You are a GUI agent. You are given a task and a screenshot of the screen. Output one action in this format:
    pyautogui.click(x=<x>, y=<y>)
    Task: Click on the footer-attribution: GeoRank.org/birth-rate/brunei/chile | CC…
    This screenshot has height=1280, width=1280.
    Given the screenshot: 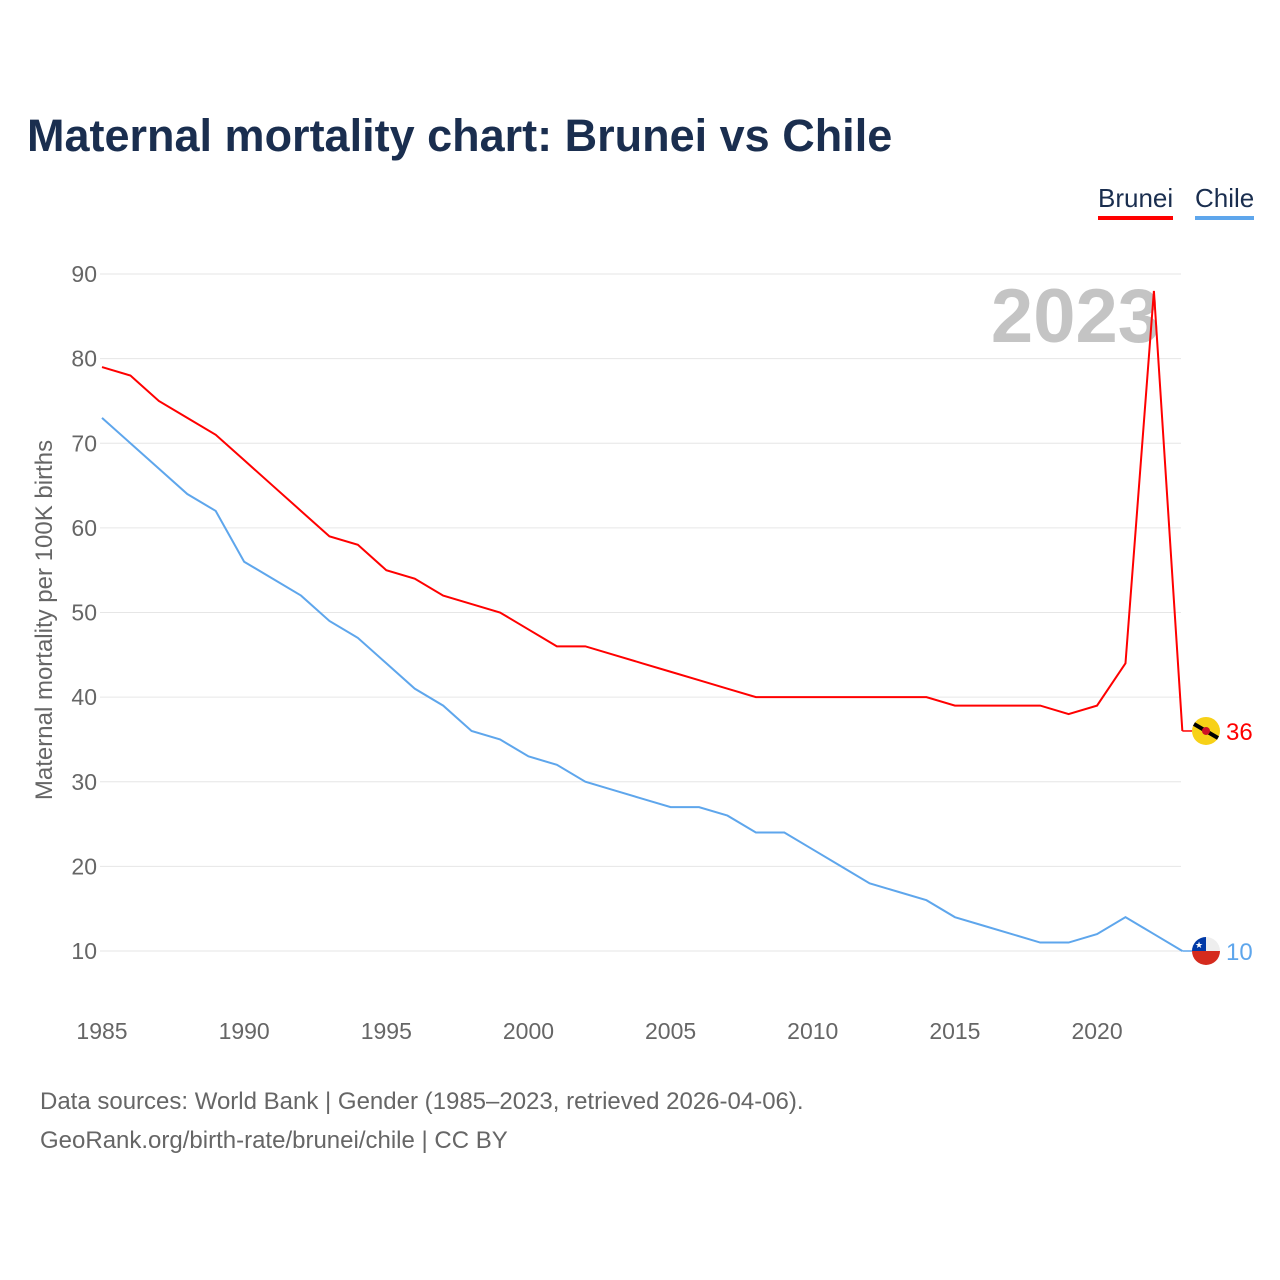 What is the action you would take?
    pyautogui.click(x=274, y=1140)
    